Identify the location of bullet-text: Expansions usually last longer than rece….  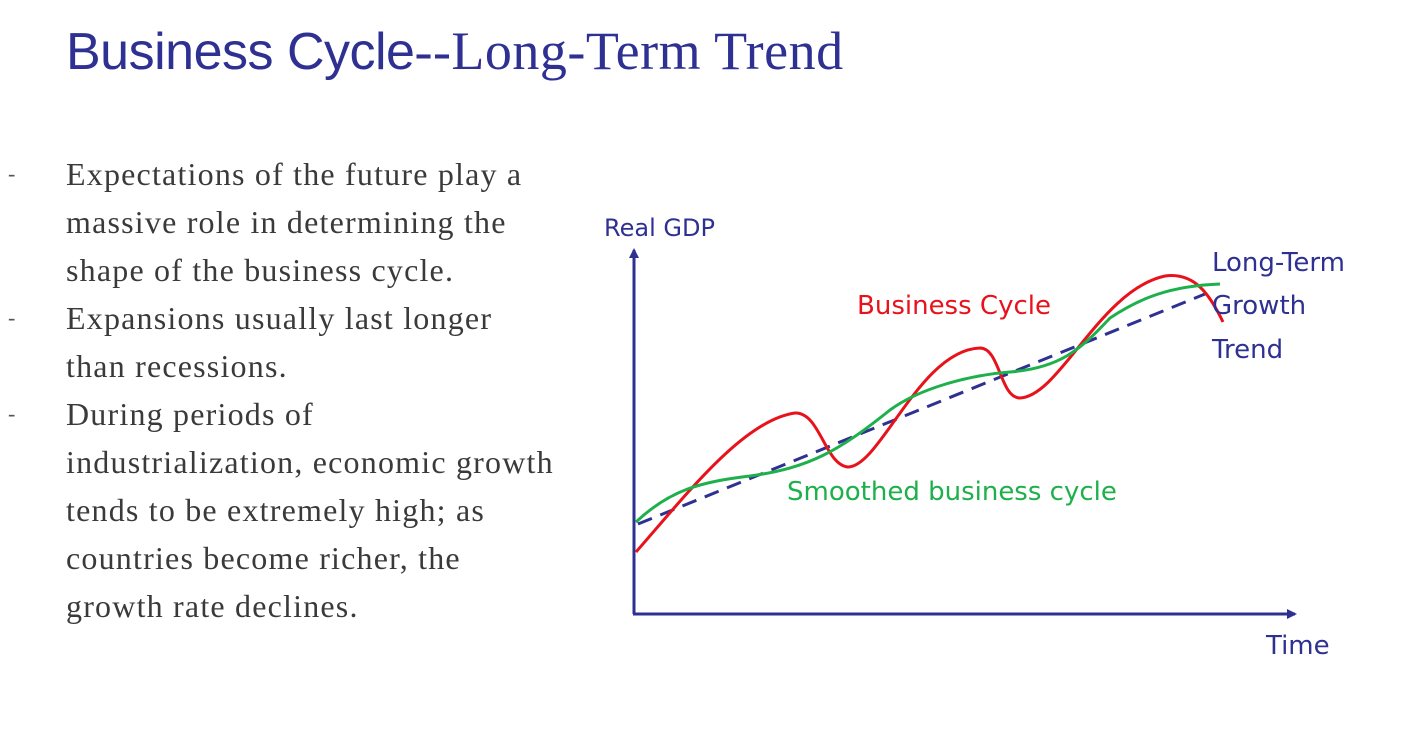
(279, 342).